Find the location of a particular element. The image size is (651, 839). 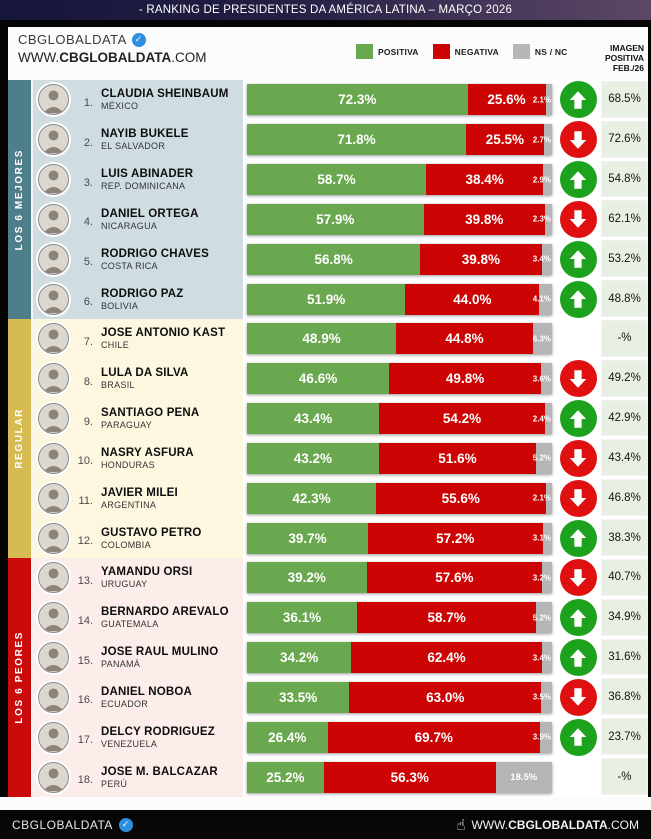

positive-value: 46.6% is located at coordinates (318, 379).